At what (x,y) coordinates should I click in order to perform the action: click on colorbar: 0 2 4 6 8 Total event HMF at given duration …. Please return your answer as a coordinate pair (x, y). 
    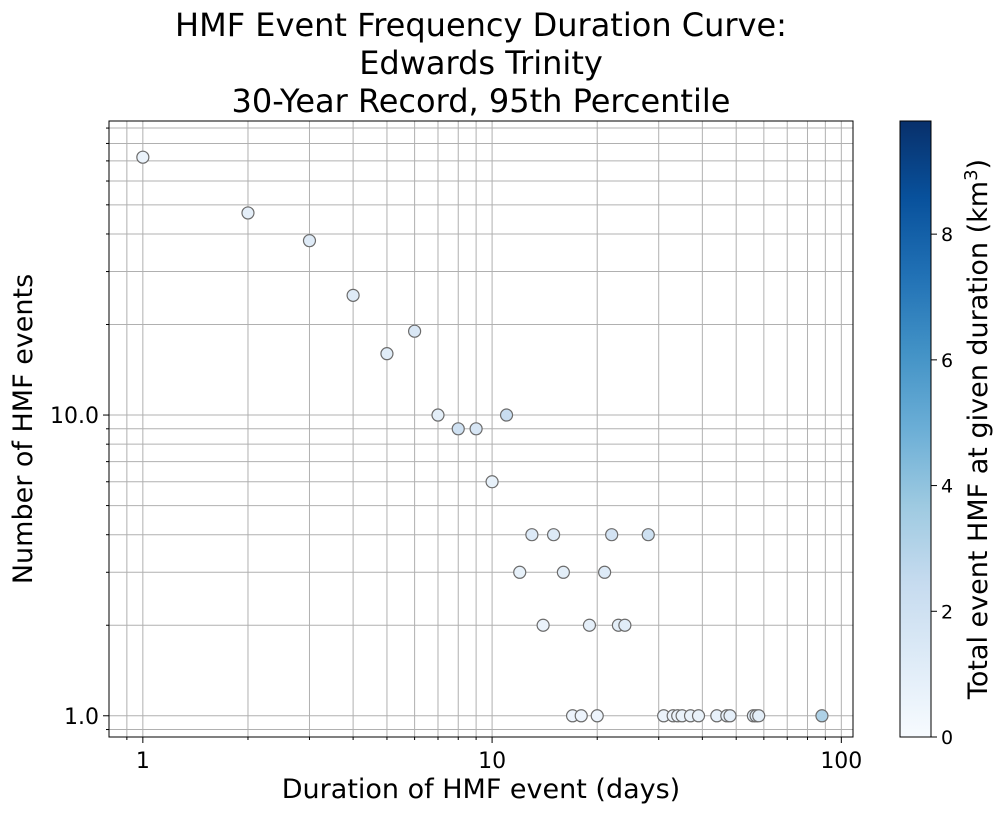
    Looking at the image, I should click on (947, 434).